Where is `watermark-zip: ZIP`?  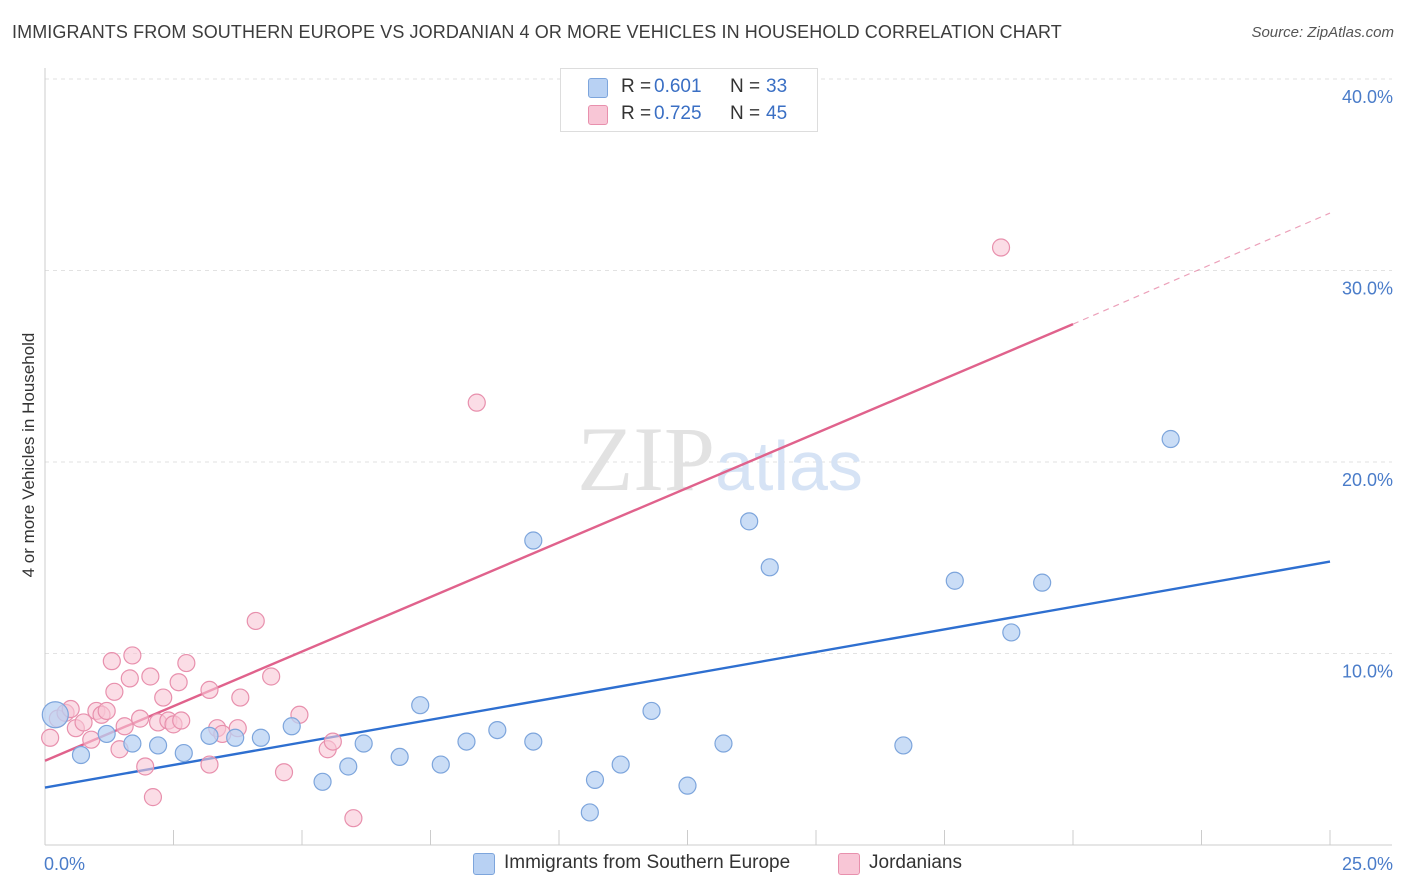
watermark-zip: ZIP is located at coordinates (646, 459).